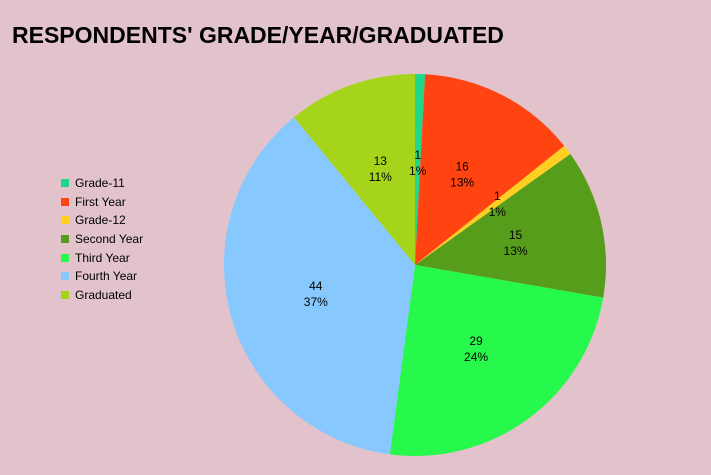 This screenshot has height=475, width=711. What do you see at coordinates (146, 257) in the screenshot?
I see `legend-item: Third Year` at bounding box center [146, 257].